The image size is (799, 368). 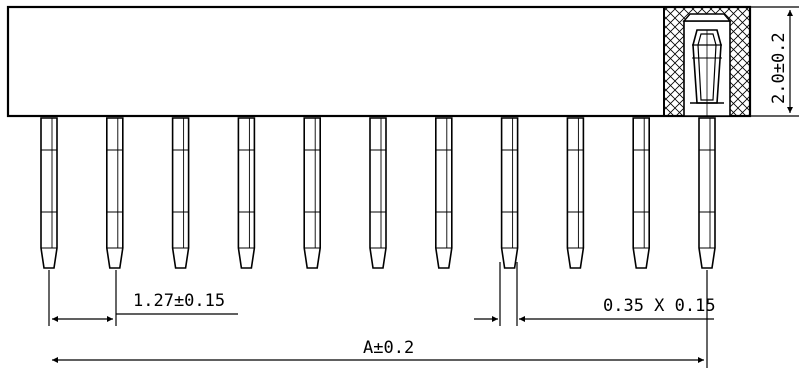 I want to click on overall-label: A±0.2, so click(x=388, y=348).